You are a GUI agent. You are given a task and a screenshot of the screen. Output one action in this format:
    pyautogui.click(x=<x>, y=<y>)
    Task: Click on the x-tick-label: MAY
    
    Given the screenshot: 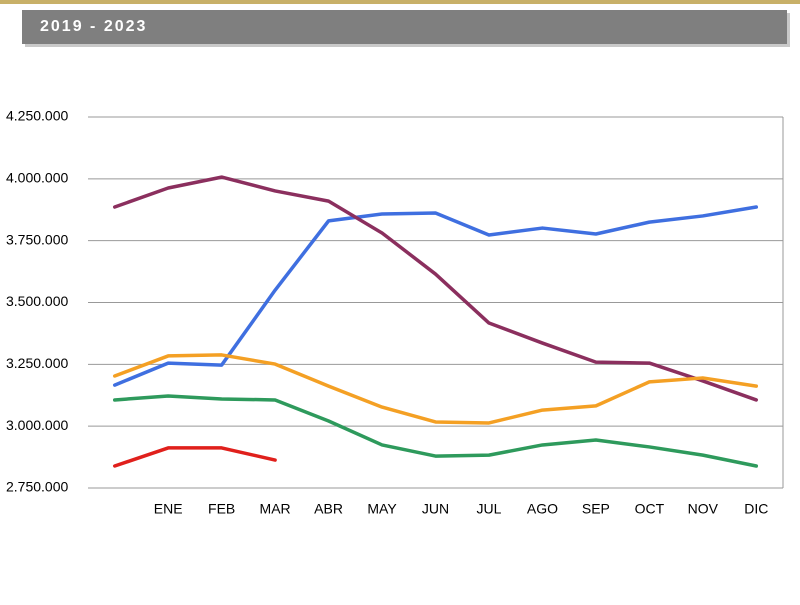 What is the action you would take?
    pyautogui.click(x=382, y=509)
    